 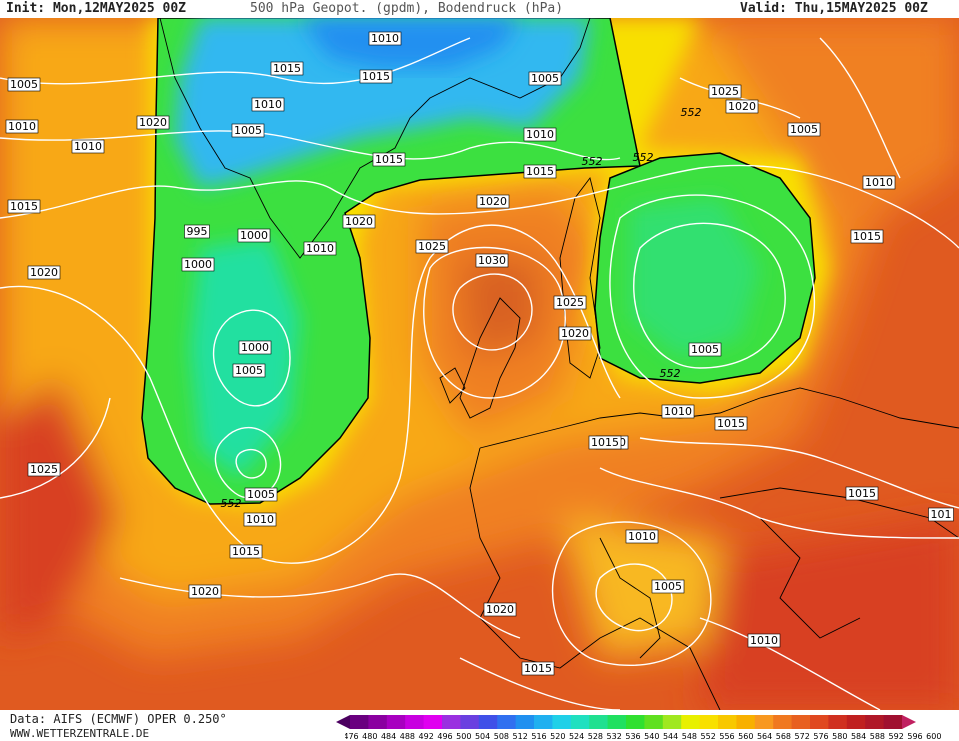 I want to click on isobar-label: 1025, so click(x=570, y=302).